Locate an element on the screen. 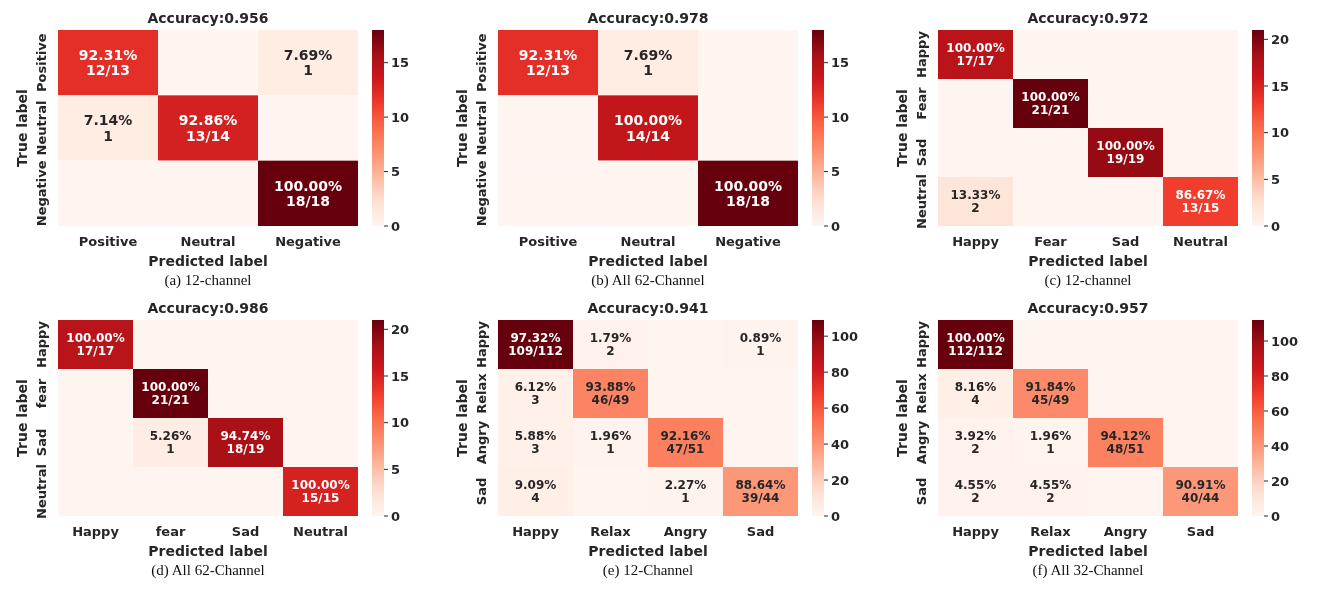 This screenshot has width=1340, height=589. data-label: 6.12% 3 is located at coordinates (535, 394).